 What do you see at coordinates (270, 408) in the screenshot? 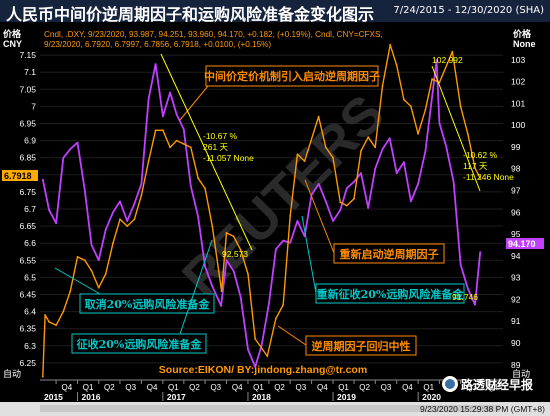
I see `bottom-scroll-thumb` at bounding box center [270, 408].